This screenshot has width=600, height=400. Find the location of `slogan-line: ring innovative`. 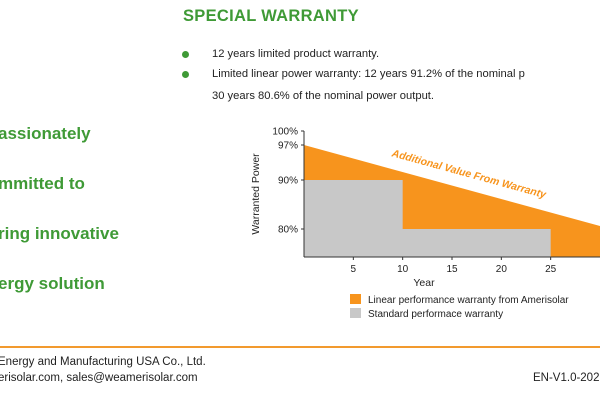

slogan-line: ring innovative is located at coordinates (59, 233).